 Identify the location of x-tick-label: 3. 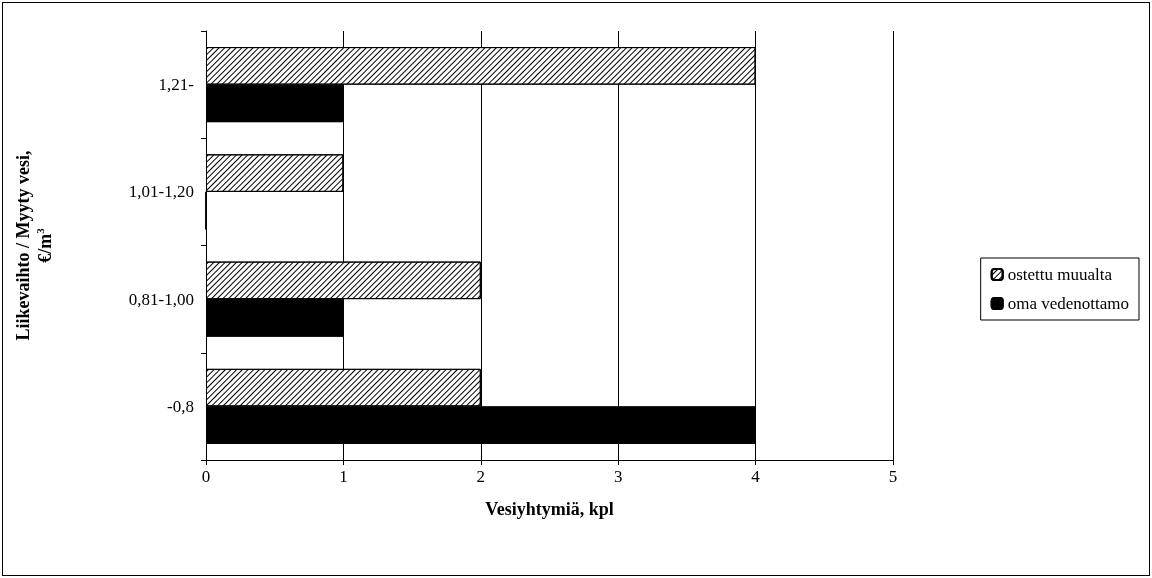
(618, 476).